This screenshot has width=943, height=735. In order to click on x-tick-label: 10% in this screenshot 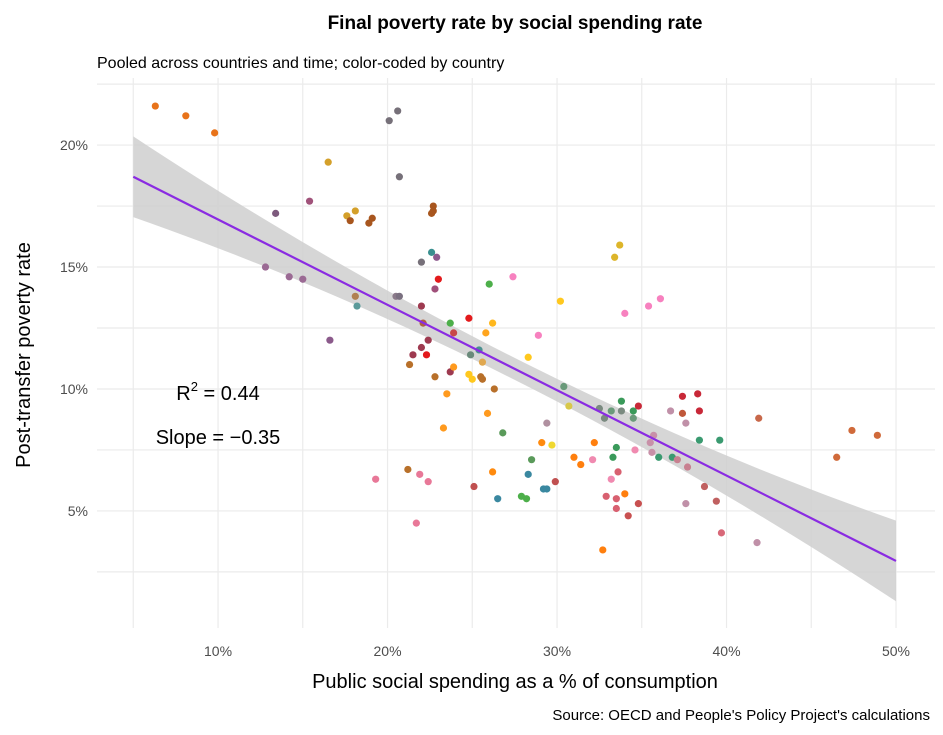, I will do `click(218, 651)`.